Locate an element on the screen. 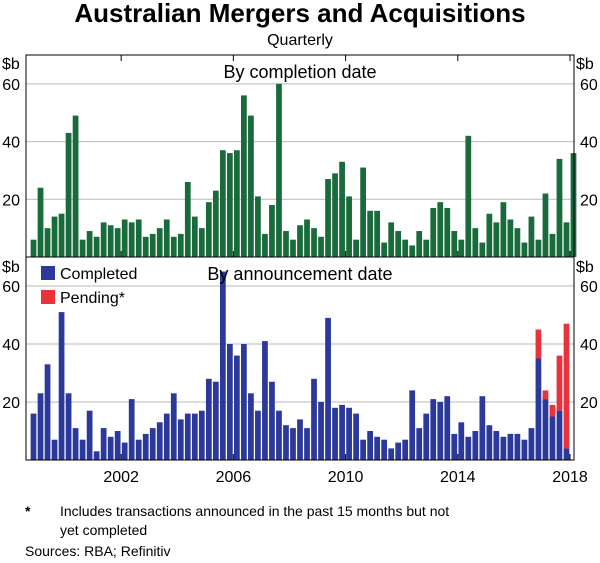 The width and height of the screenshot is (600, 563). sources: Sources: RBA; Refinitiv is located at coordinates (98, 551).